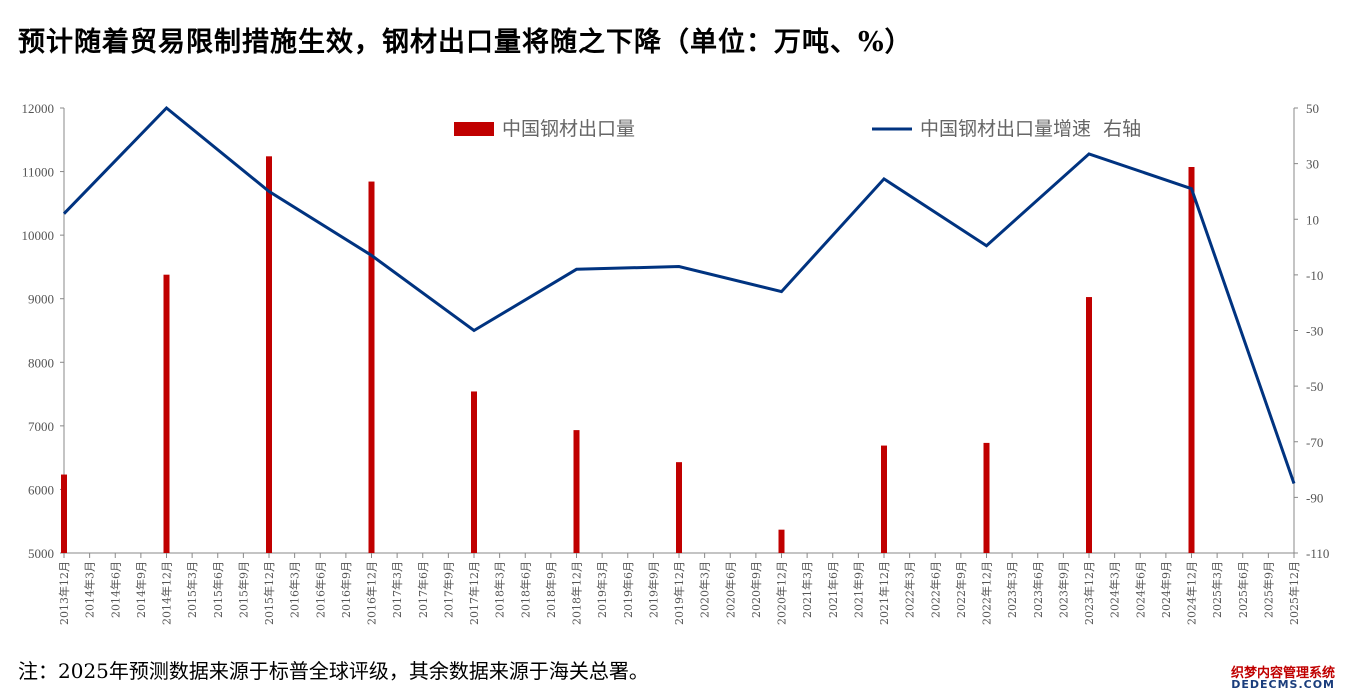 The height and width of the screenshot is (697, 1347). What do you see at coordinates (1192, 593) in the screenshot?
I see `x-tick-label: 2024年12月` at bounding box center [1192, 593].